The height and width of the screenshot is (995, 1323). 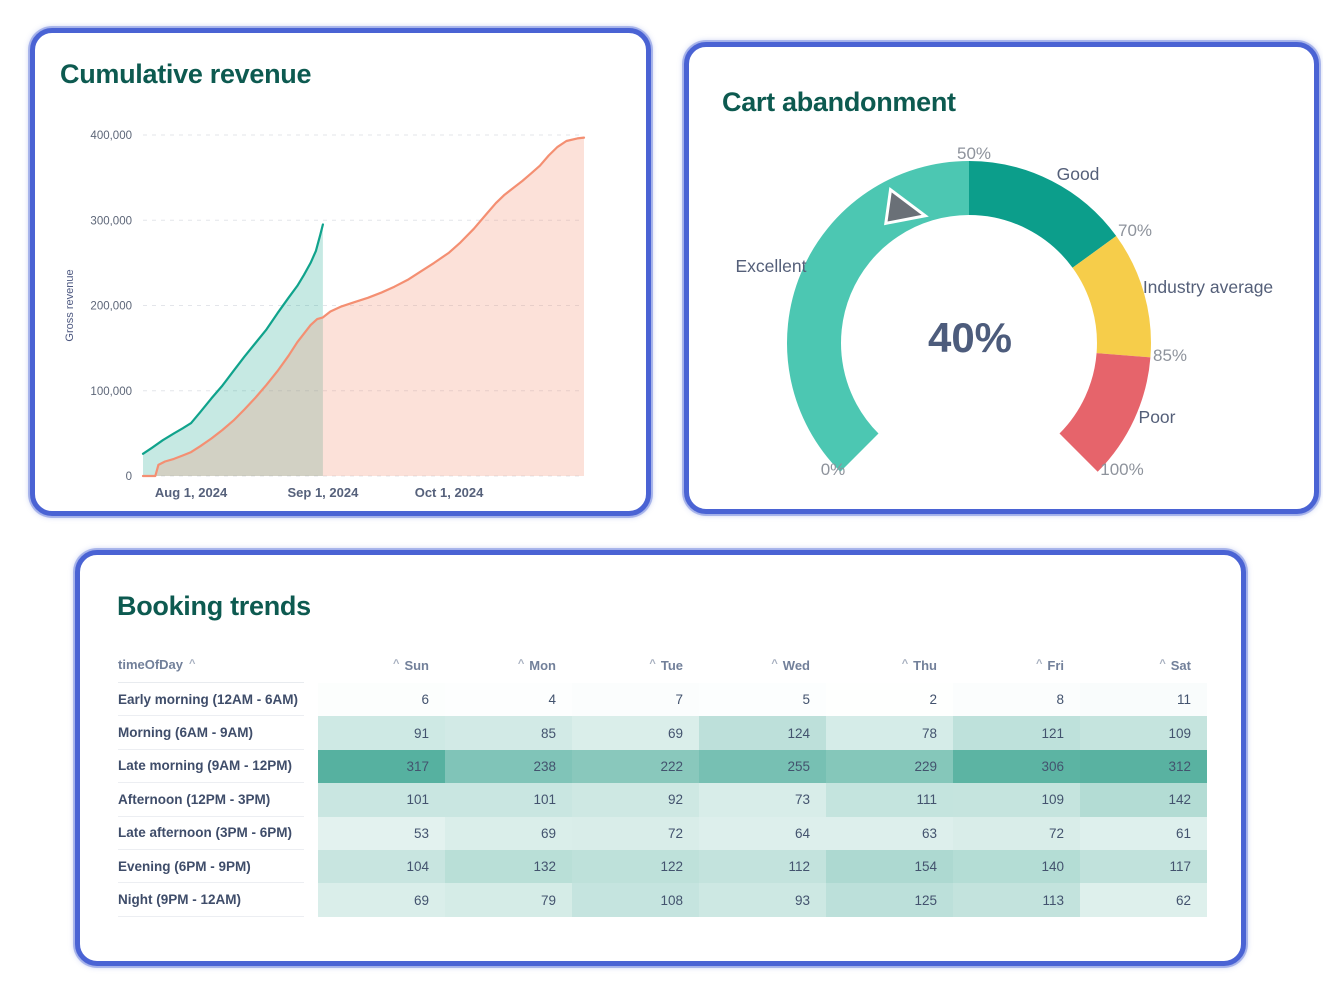 I want to click on heatmap-cell-mon: 101, so click(x=508, y=800).